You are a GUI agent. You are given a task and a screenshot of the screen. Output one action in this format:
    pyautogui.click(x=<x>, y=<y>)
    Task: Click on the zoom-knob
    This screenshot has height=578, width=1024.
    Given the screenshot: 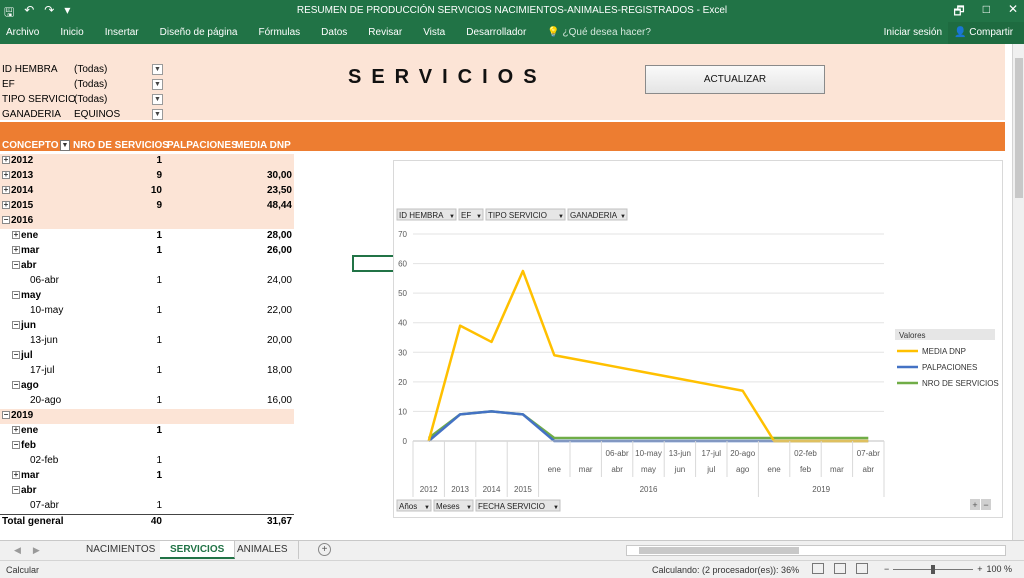 What is the action you would take?
    pyautogui.click(x=933, y=569)
    